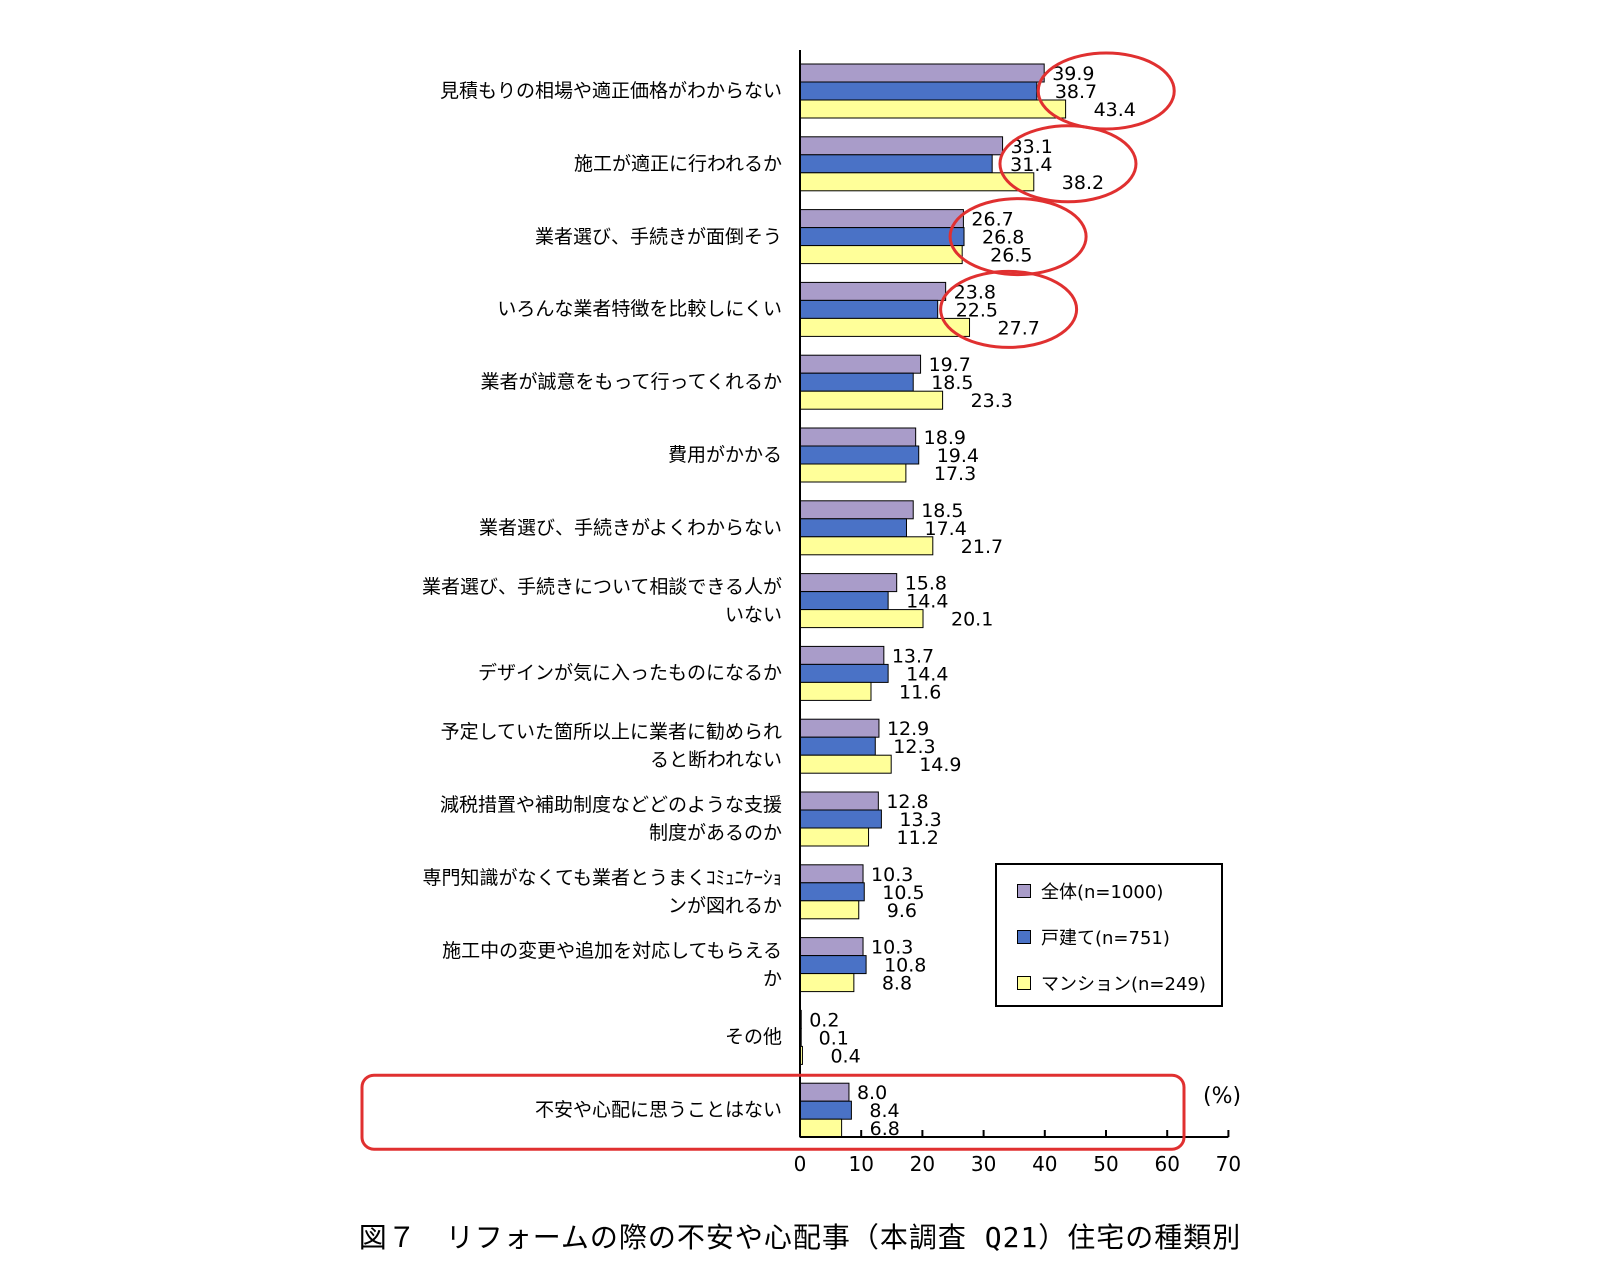  Describe the element at coordinates (629, 673) in the screenshot. I see `category-label: デザインが気に入ったものになるか` at that location.